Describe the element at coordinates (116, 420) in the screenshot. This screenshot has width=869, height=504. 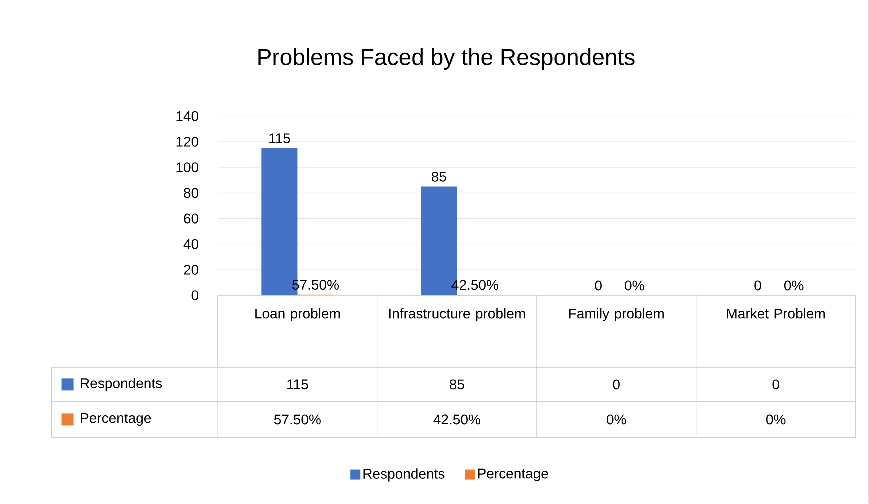
I see `text: Percentage` at that location.